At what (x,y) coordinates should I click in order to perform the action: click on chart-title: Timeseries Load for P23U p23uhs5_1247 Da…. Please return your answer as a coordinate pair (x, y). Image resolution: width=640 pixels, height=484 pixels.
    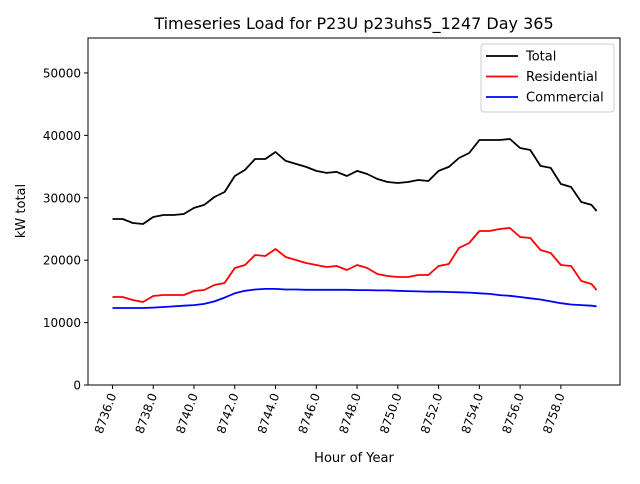
    Looking at the image, I should click on (353, 24).